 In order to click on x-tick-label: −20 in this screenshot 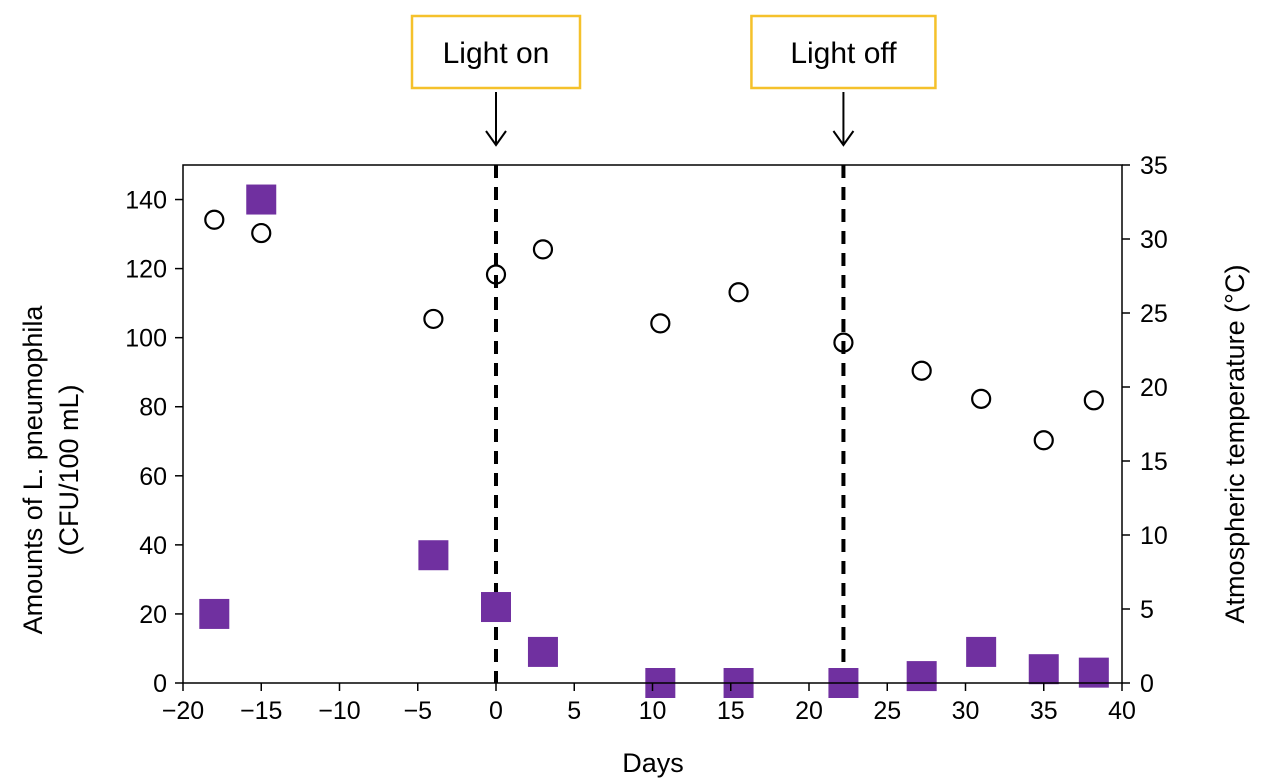, I will do `click(183, 711)`.